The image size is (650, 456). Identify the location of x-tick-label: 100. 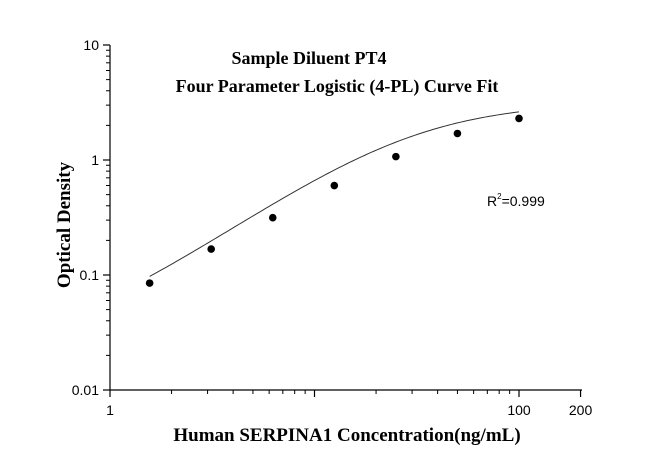
(519, 410).